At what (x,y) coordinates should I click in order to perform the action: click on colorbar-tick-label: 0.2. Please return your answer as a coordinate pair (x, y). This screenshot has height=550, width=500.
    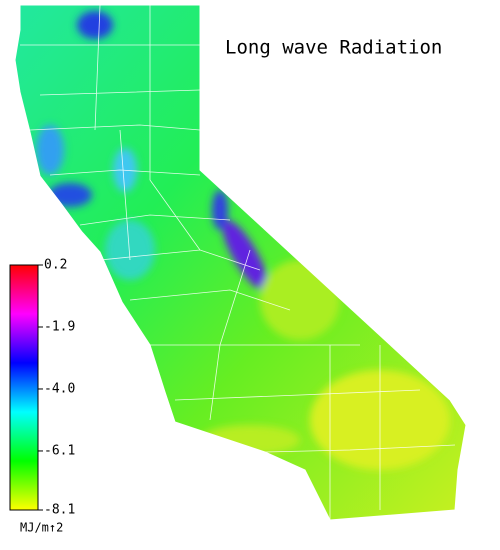
    Looking at the image, I should click on (55, 265).